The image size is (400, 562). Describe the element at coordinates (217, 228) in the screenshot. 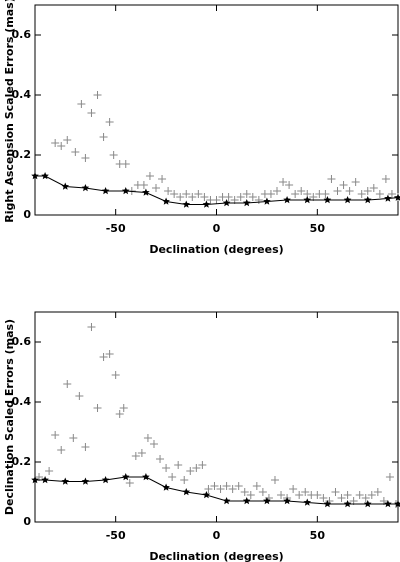

I see `x-tick-label: 0` at that location.